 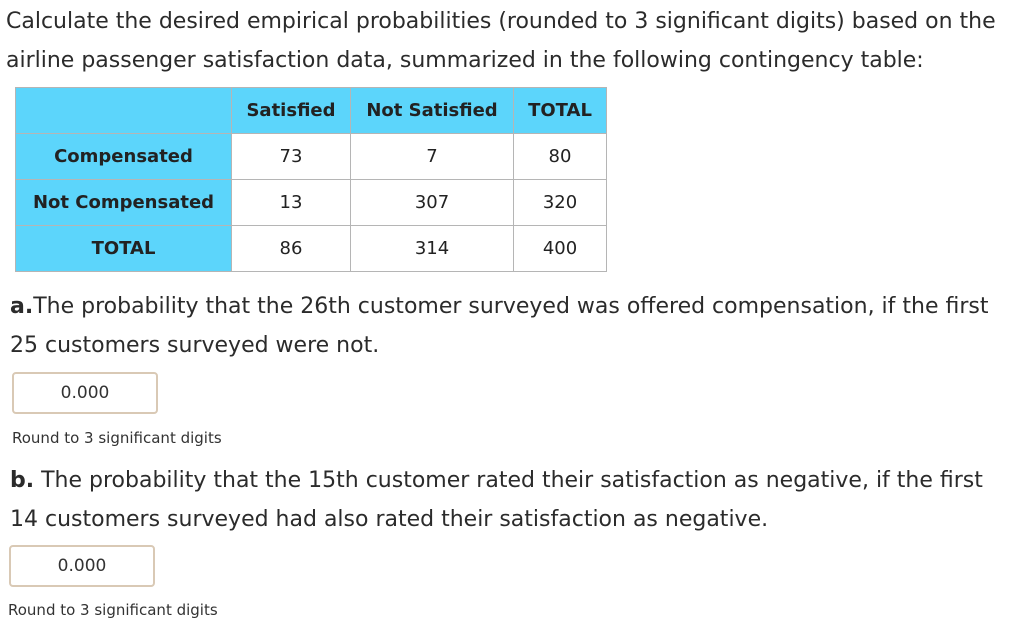 I want to click on table-cell: 400, so click(x=560, y=248).